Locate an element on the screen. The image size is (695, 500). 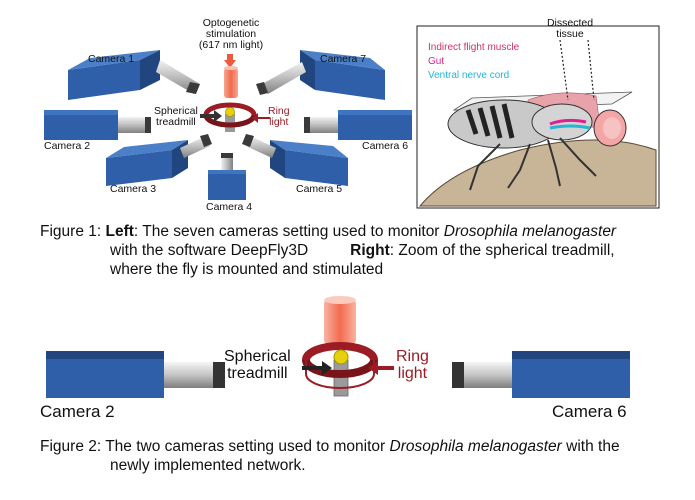
camera-2-label: Camera 2 is located at coordinates (67, 146).